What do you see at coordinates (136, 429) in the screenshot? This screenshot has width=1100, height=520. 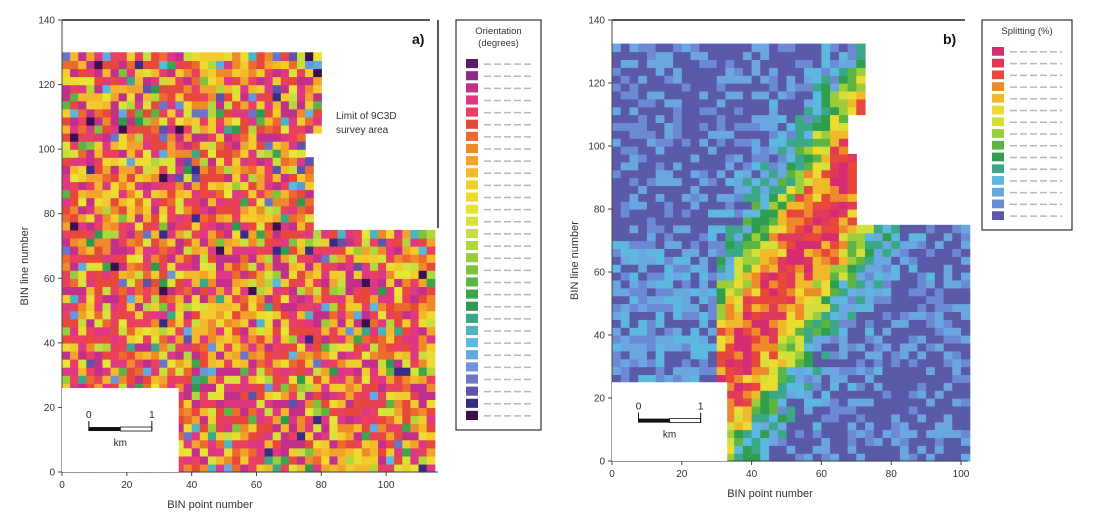 I see `scale-bar-white` at bounding box center [136, 429].